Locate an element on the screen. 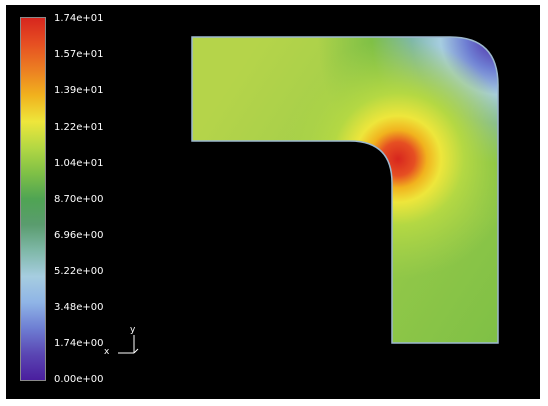  legend-label-9: 3.48e+00 is located at coordinates (79, 307).